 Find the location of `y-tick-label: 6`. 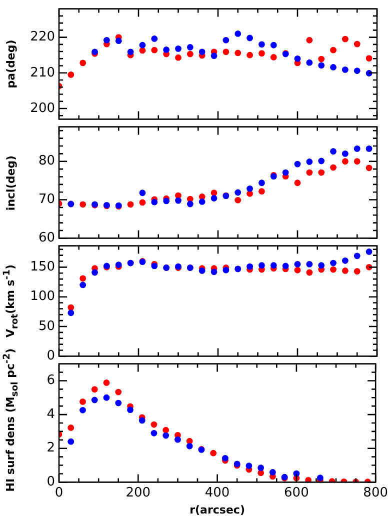

y-tick-label: 6 is located at coordinates (50, 380).